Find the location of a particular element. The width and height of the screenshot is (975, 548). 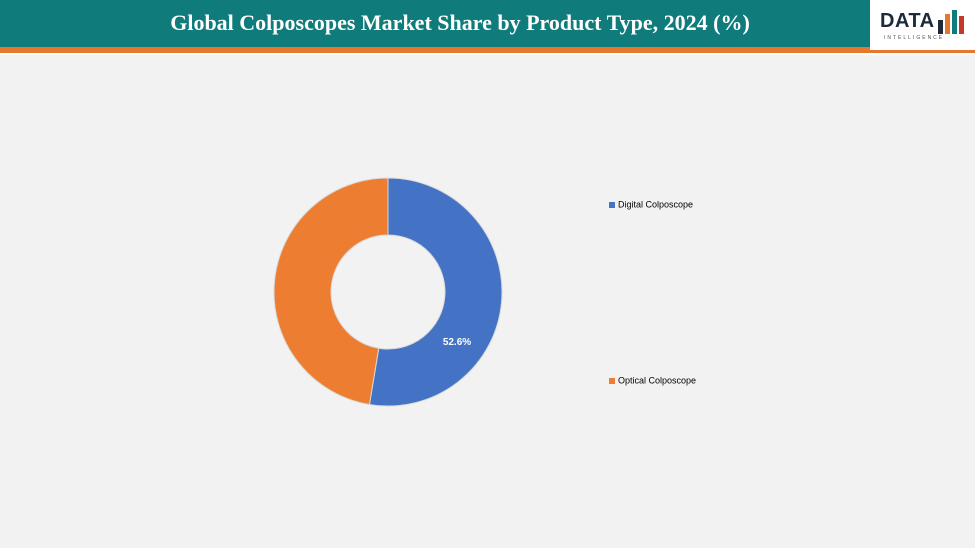

header-stripe is located at coordinates (487, 50).